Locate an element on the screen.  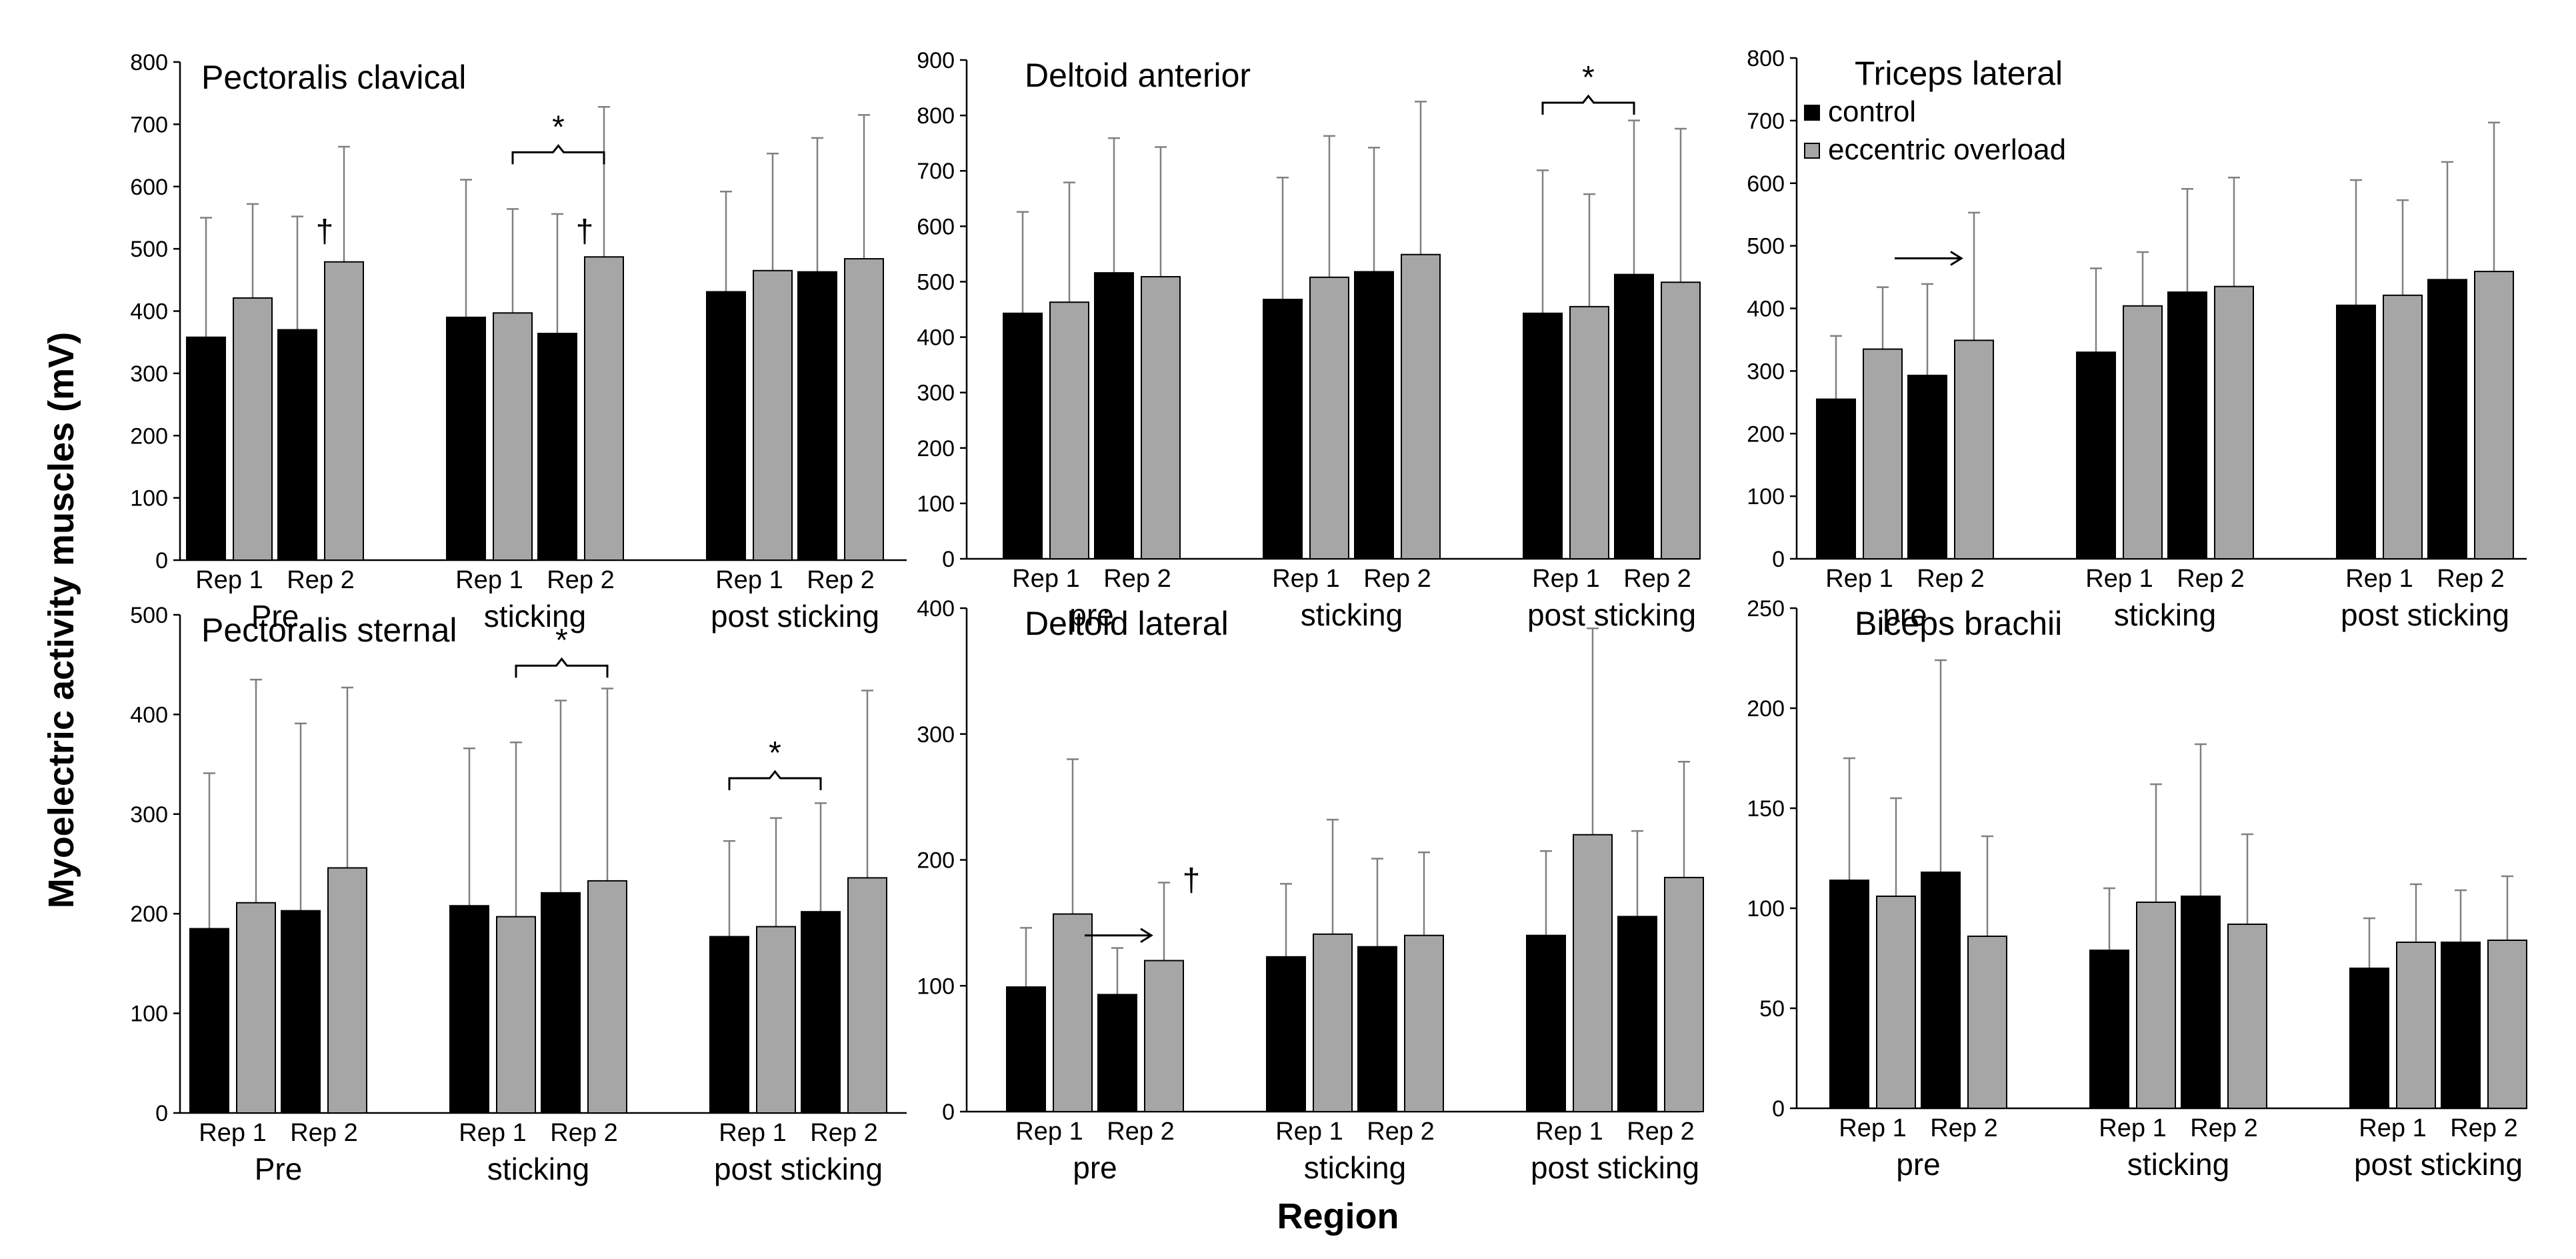
y-tick-label: 400 is located at coordinates (149, 715).